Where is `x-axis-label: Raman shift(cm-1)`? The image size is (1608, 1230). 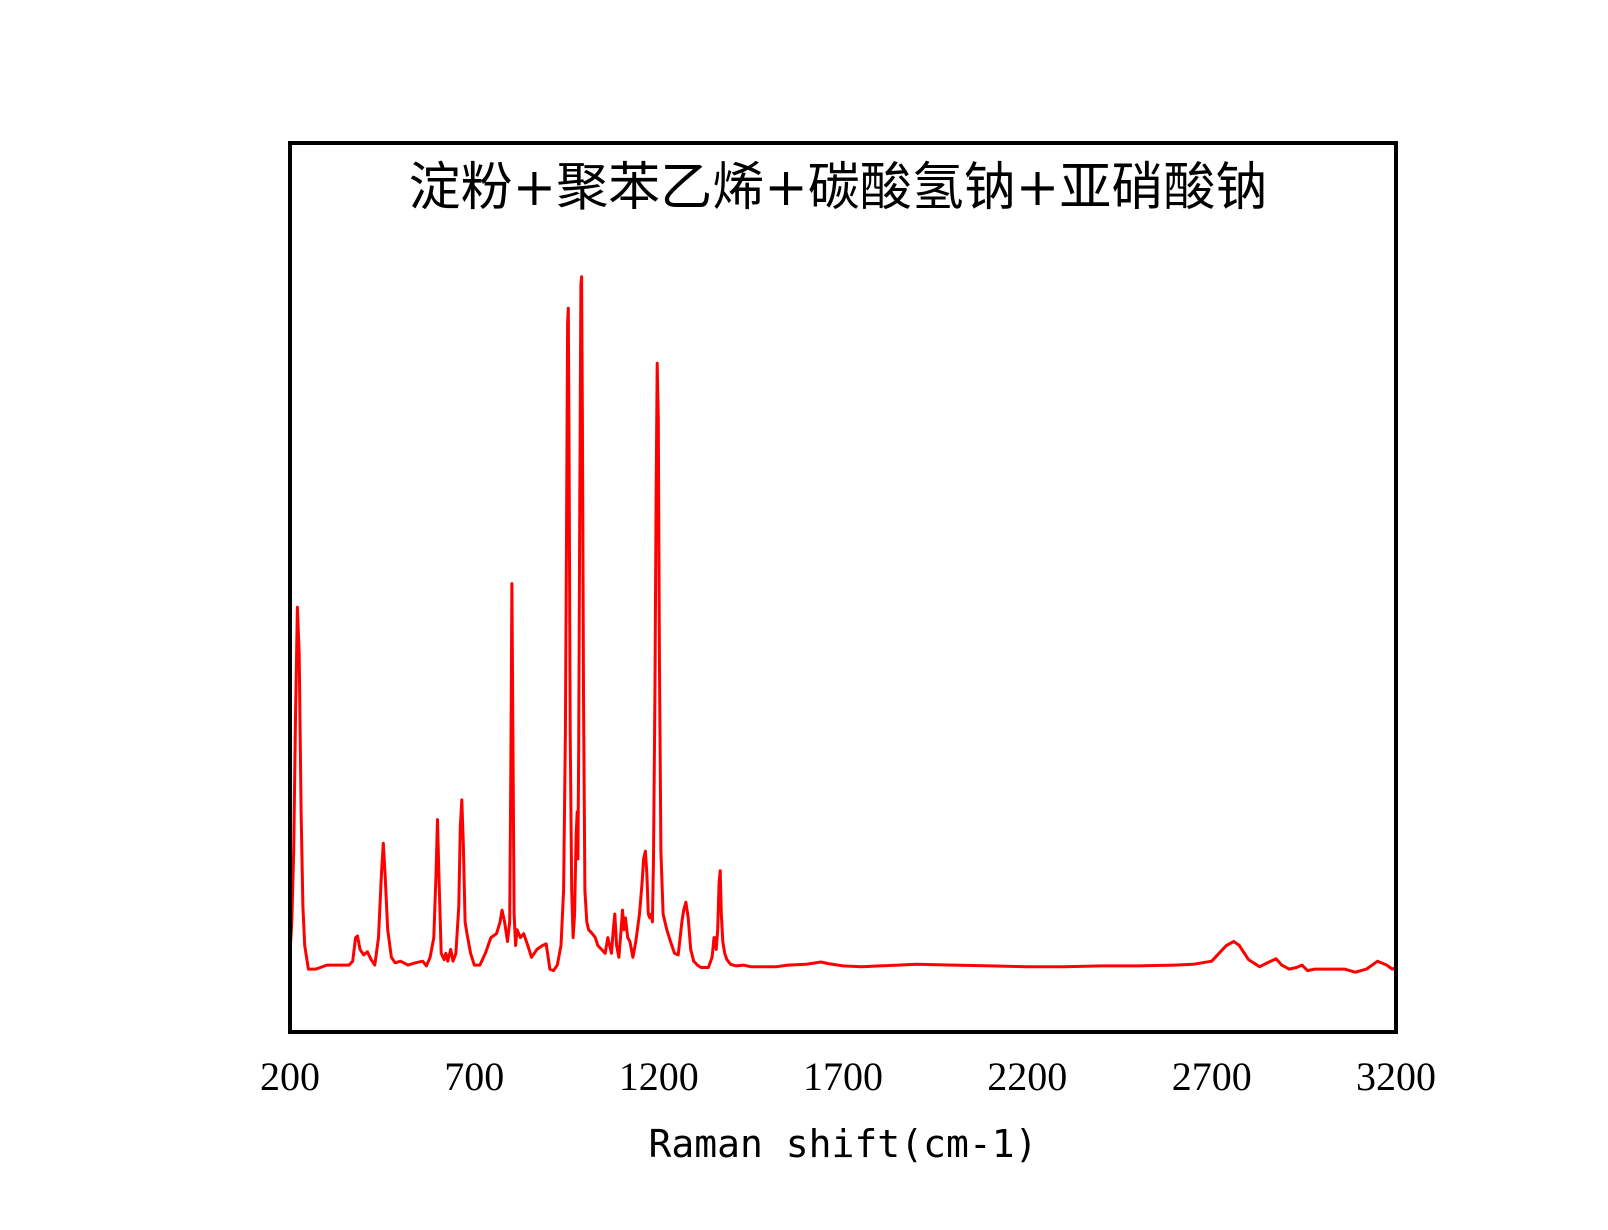 x-axis-label: Raman shift(cm-1) is located at coordinates (843, 1144).